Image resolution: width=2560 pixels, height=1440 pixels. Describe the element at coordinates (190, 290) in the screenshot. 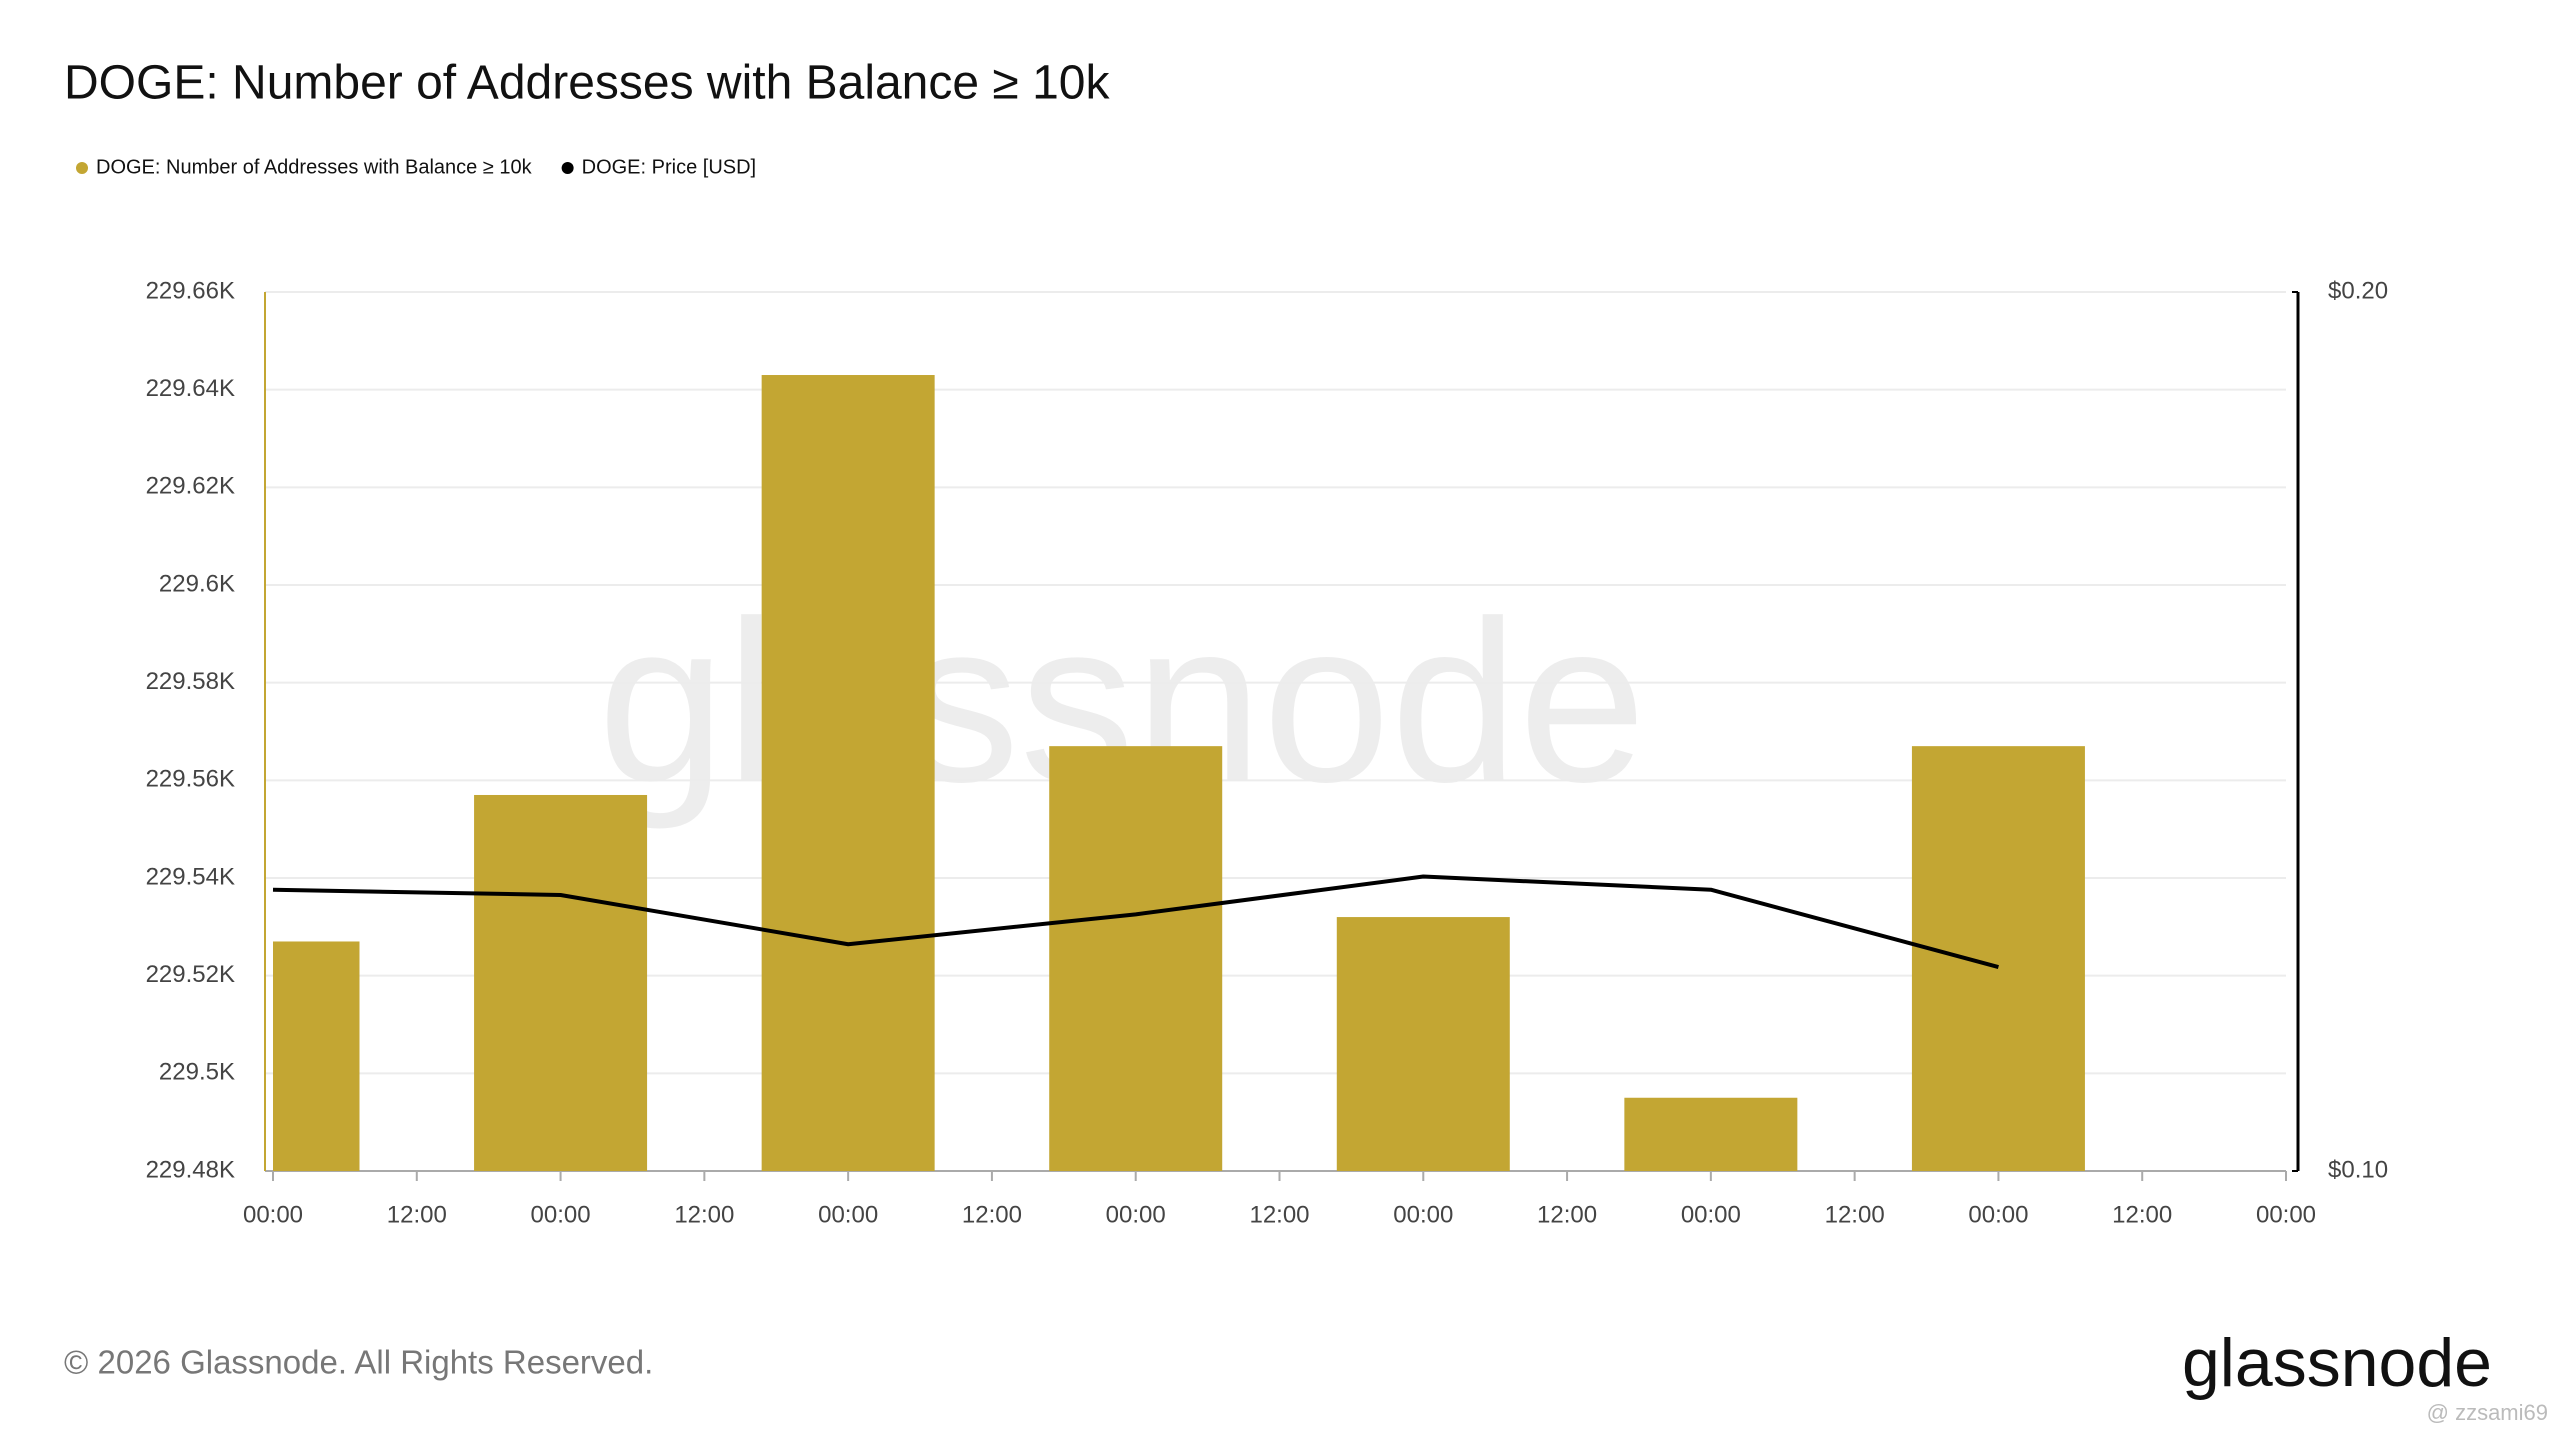

I see `y-tick-label: 229.66K` at that location.